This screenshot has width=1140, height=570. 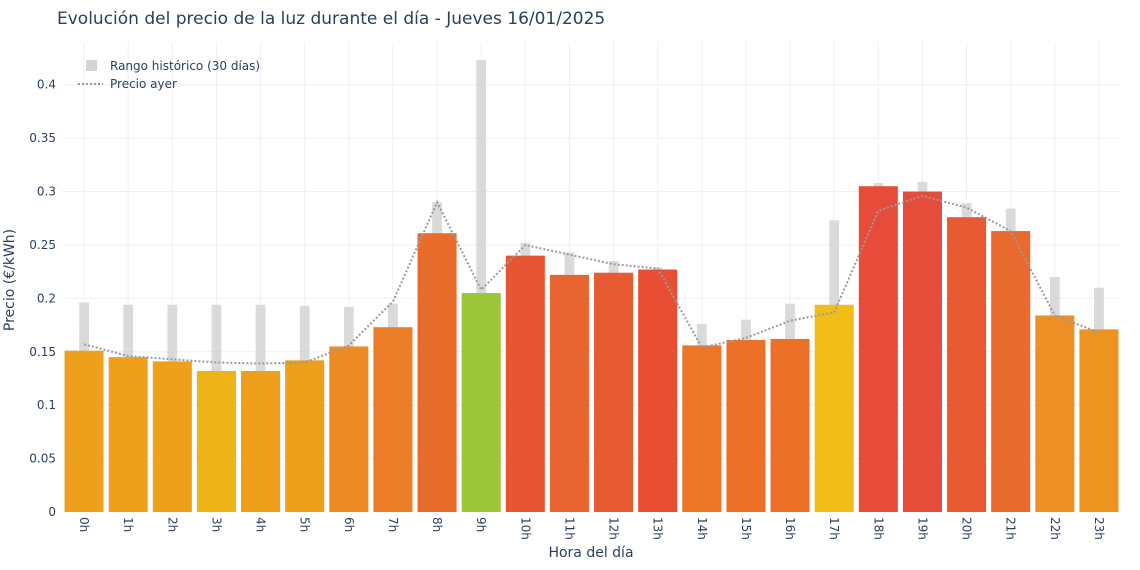 I want to click on x-tick-label: 10h, so click(x=525, y=528).